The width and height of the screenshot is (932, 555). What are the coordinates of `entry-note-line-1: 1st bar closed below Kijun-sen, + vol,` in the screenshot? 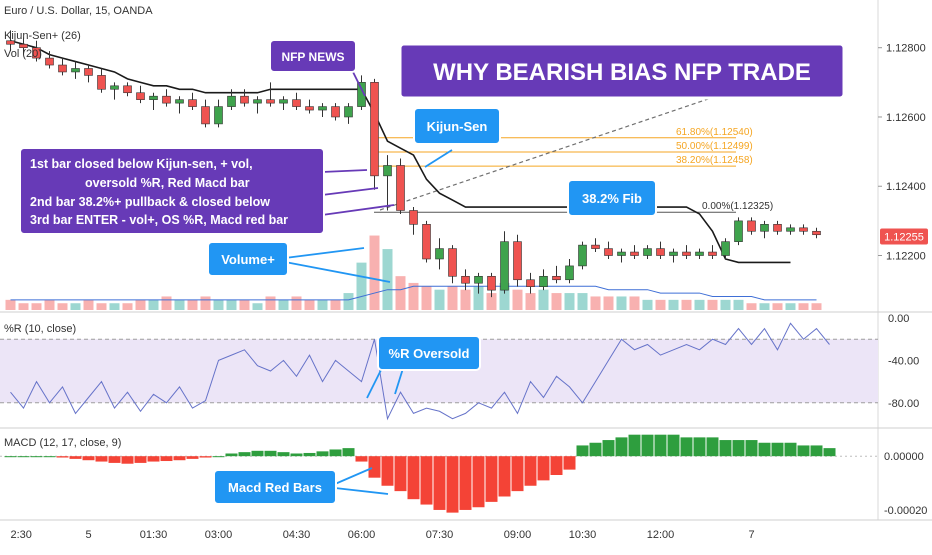 It's located at (141, 164).